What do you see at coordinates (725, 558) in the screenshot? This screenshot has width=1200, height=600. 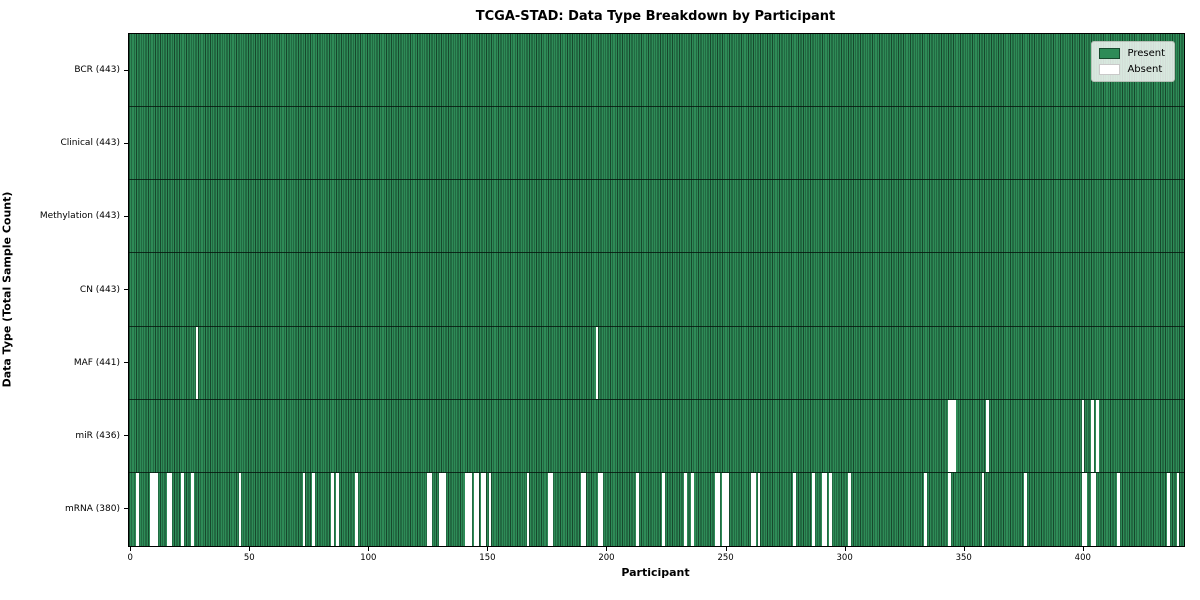 I see `x-tick-label: 250` at bounding box center [725, 558].